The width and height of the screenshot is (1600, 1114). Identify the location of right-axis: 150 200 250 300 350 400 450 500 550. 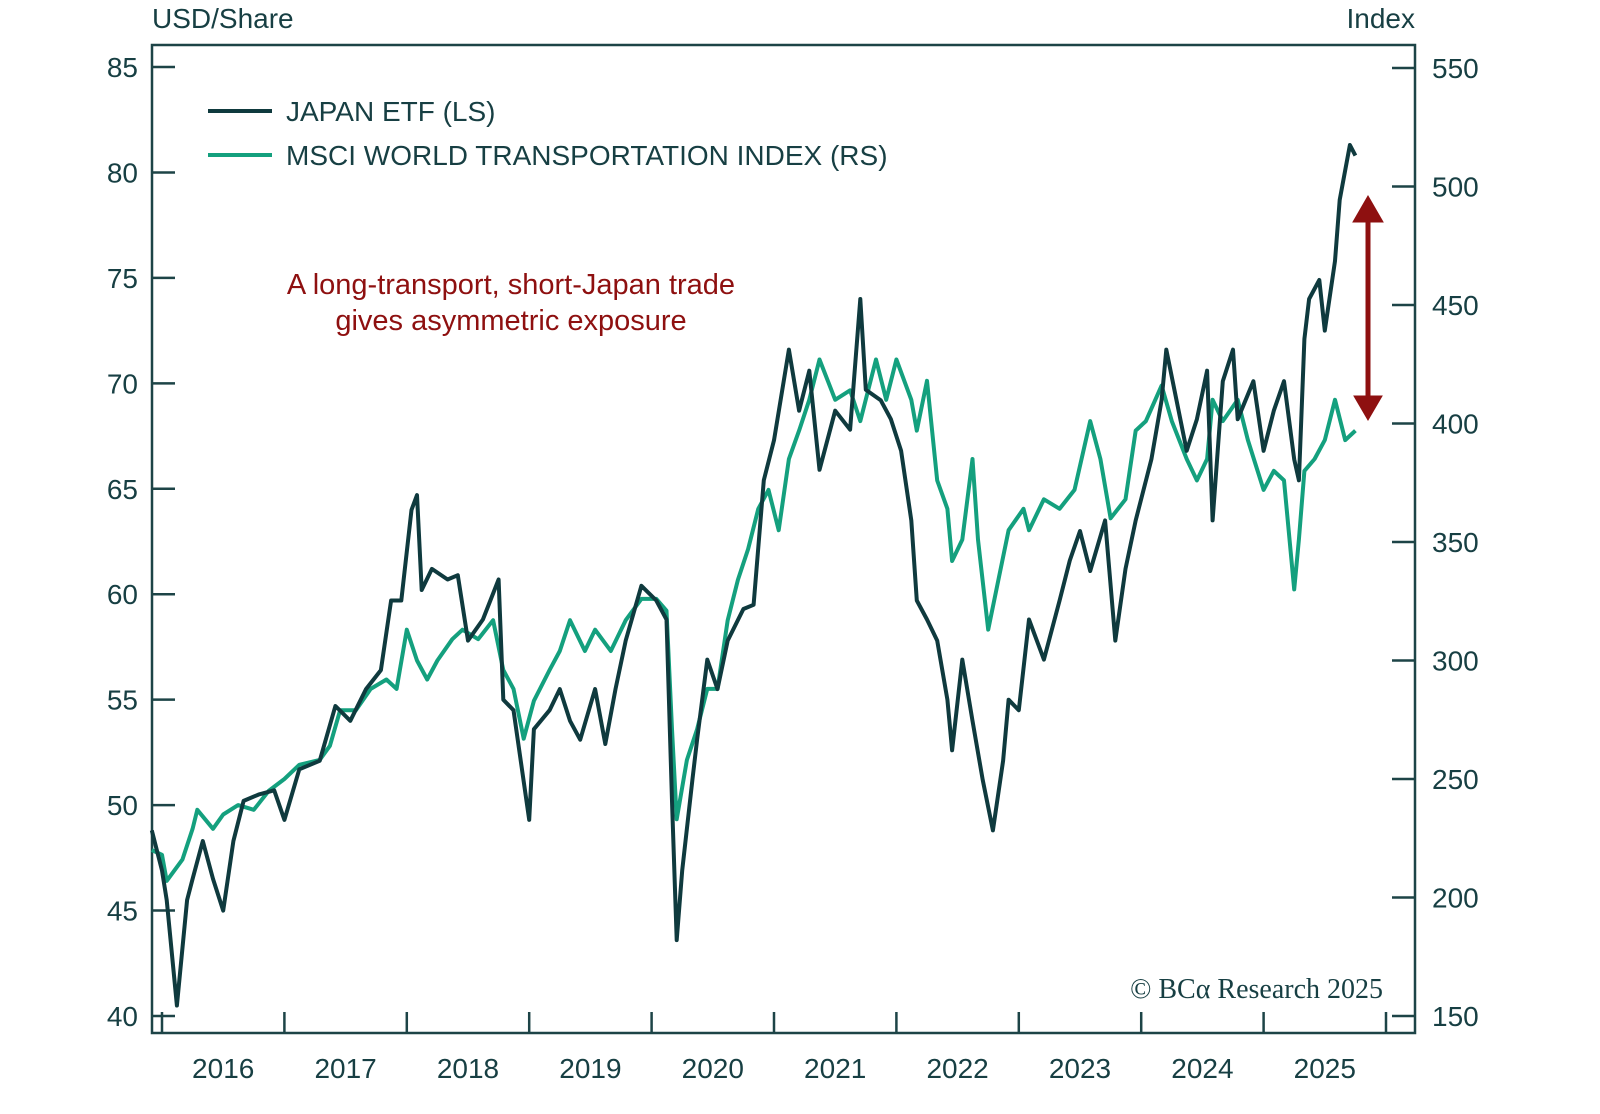
(1435, 542).